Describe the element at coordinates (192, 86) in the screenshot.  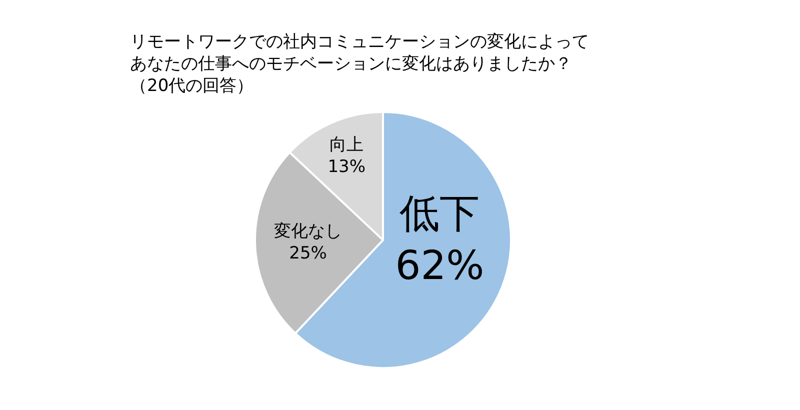
I see `chart-subtitle: （20代の回答）` at that location.